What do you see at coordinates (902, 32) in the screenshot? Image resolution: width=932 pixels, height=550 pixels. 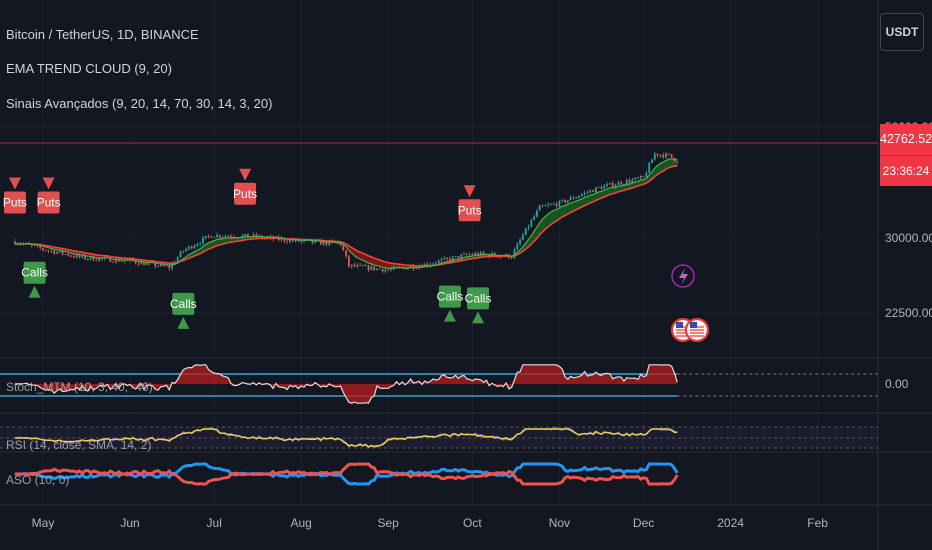 I see `currency-button: USDT` at bounding box center [902, 32].